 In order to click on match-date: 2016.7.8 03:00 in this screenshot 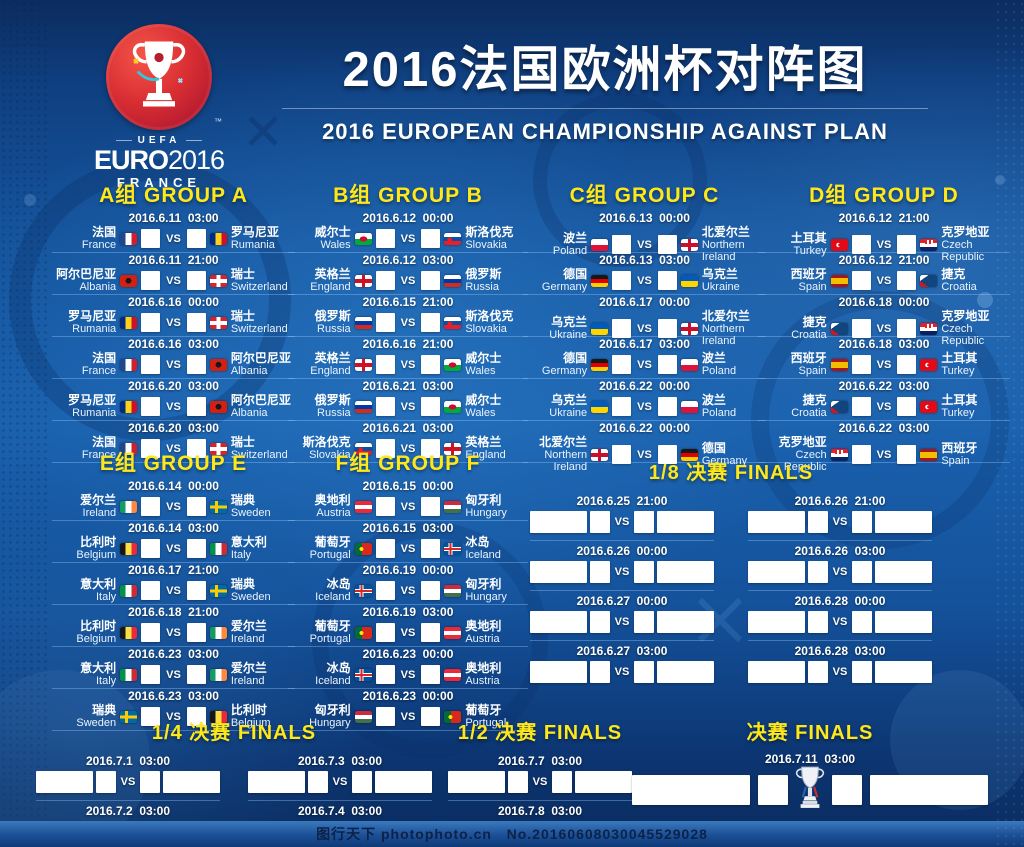, I will do `click(540, 811)`.